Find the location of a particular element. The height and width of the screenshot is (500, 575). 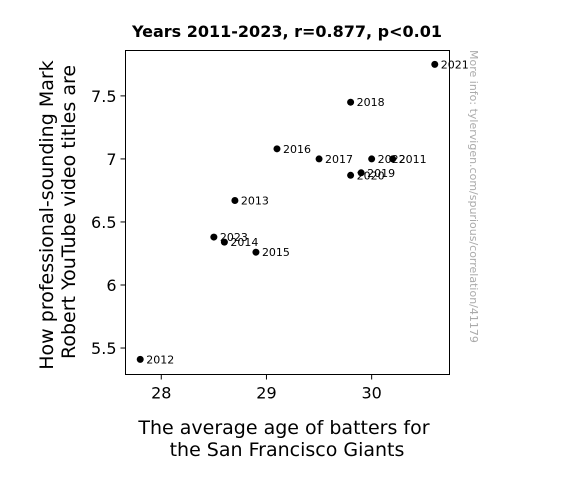

data-point-2018 is located at coordinates (351, 102).